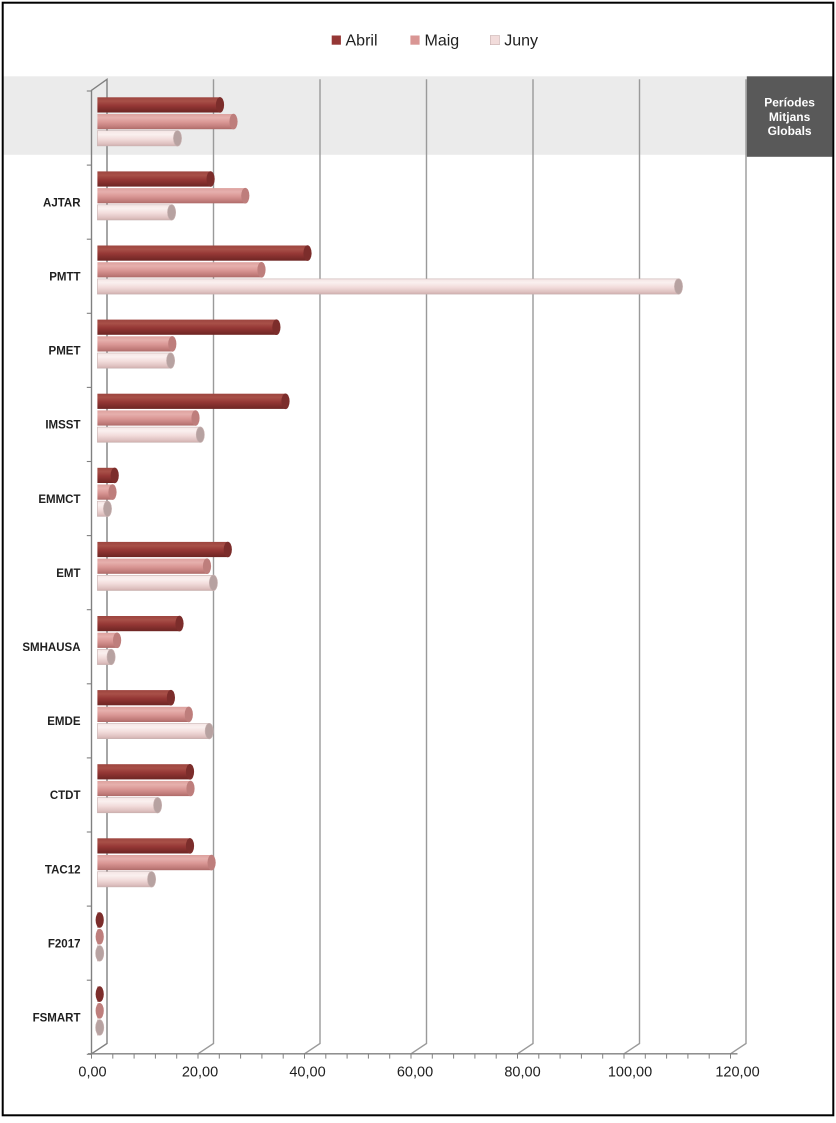  Describe the element at coordinates (65, 352) in the screenshot. I see `svg-text: PMET` at that location.